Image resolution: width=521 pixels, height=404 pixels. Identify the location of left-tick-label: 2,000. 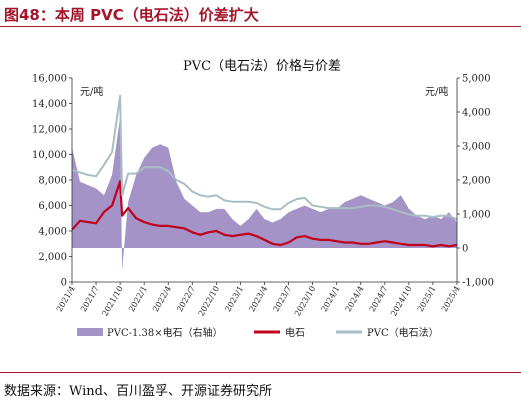
(52, 257).